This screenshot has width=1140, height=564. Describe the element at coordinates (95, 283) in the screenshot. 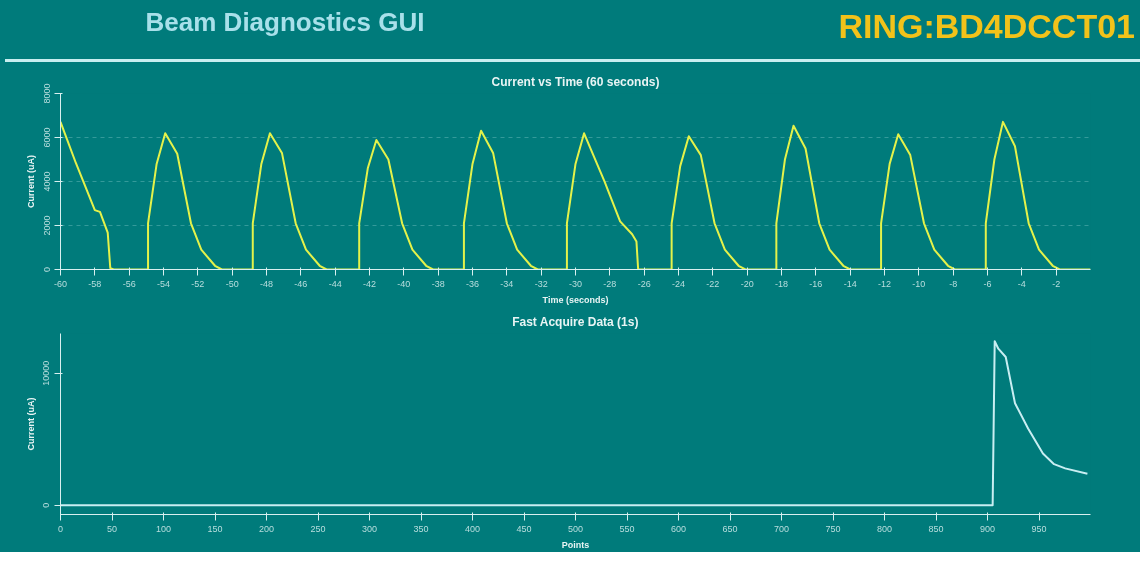

I see `x-tick-label: -58` at that location.